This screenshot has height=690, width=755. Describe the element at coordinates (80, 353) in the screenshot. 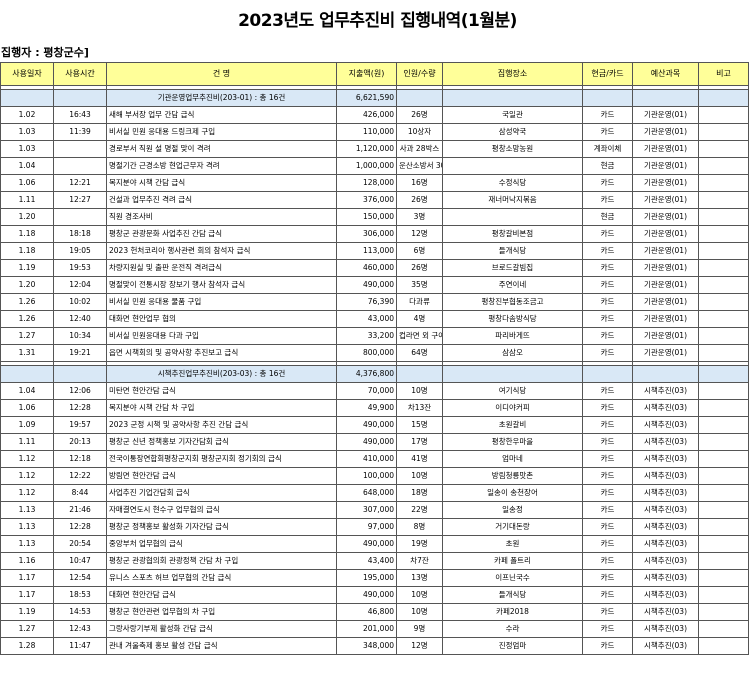

I see `cell-time: 19:21` at that location.